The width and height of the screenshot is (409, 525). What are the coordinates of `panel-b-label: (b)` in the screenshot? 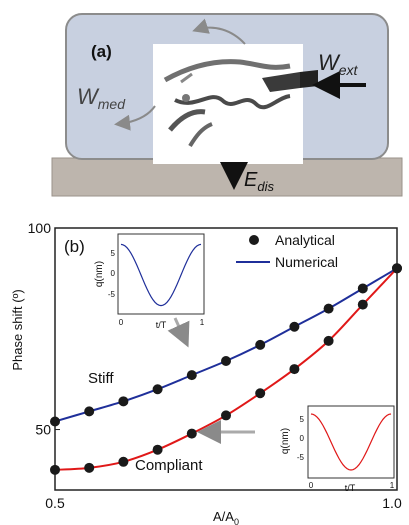 It's located at (74, 246).